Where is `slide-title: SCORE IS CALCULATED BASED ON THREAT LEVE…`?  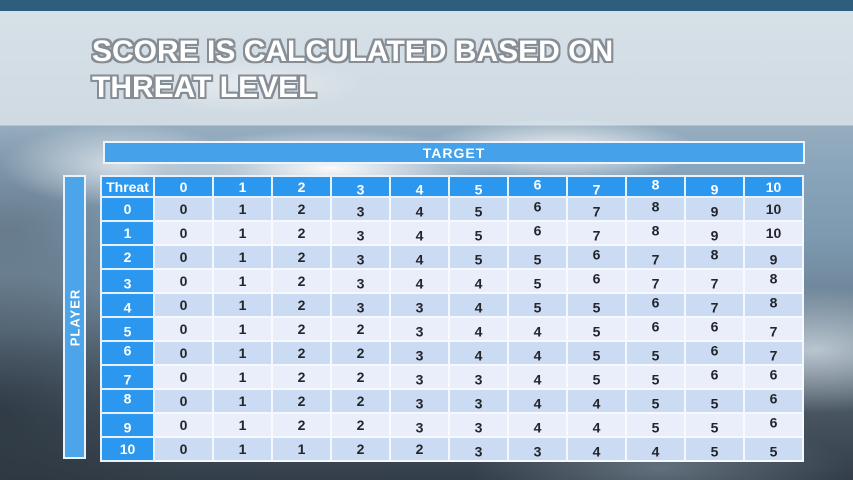 slide-title: SCORE IS CALCULATED BASED ON THREAT LEVE… is located at coordinates (412, 70).